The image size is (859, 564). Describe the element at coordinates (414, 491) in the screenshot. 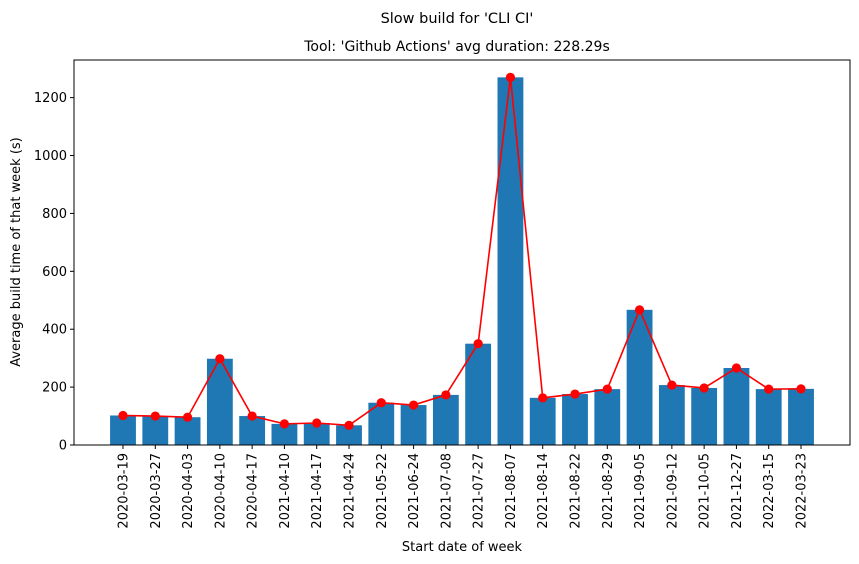

I see `x-tick-label: 2021-06-24` at that location.